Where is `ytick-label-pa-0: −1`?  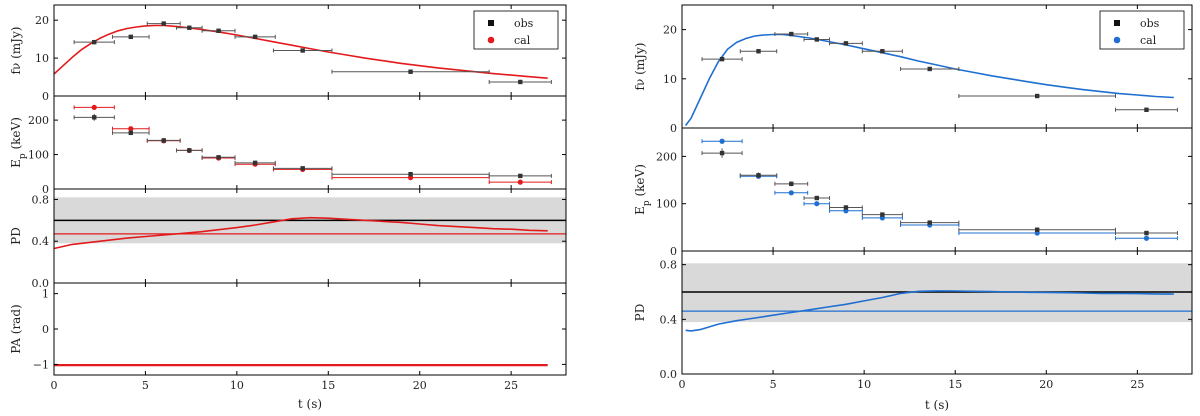
ytick-label-pa-0: −1 is located at coordinates (41, 364).